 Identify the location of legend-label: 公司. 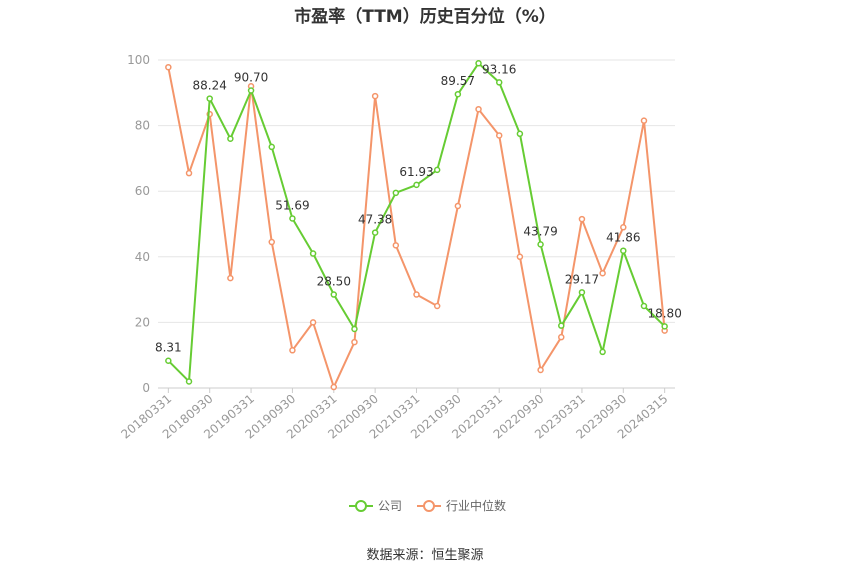
(390, 506).